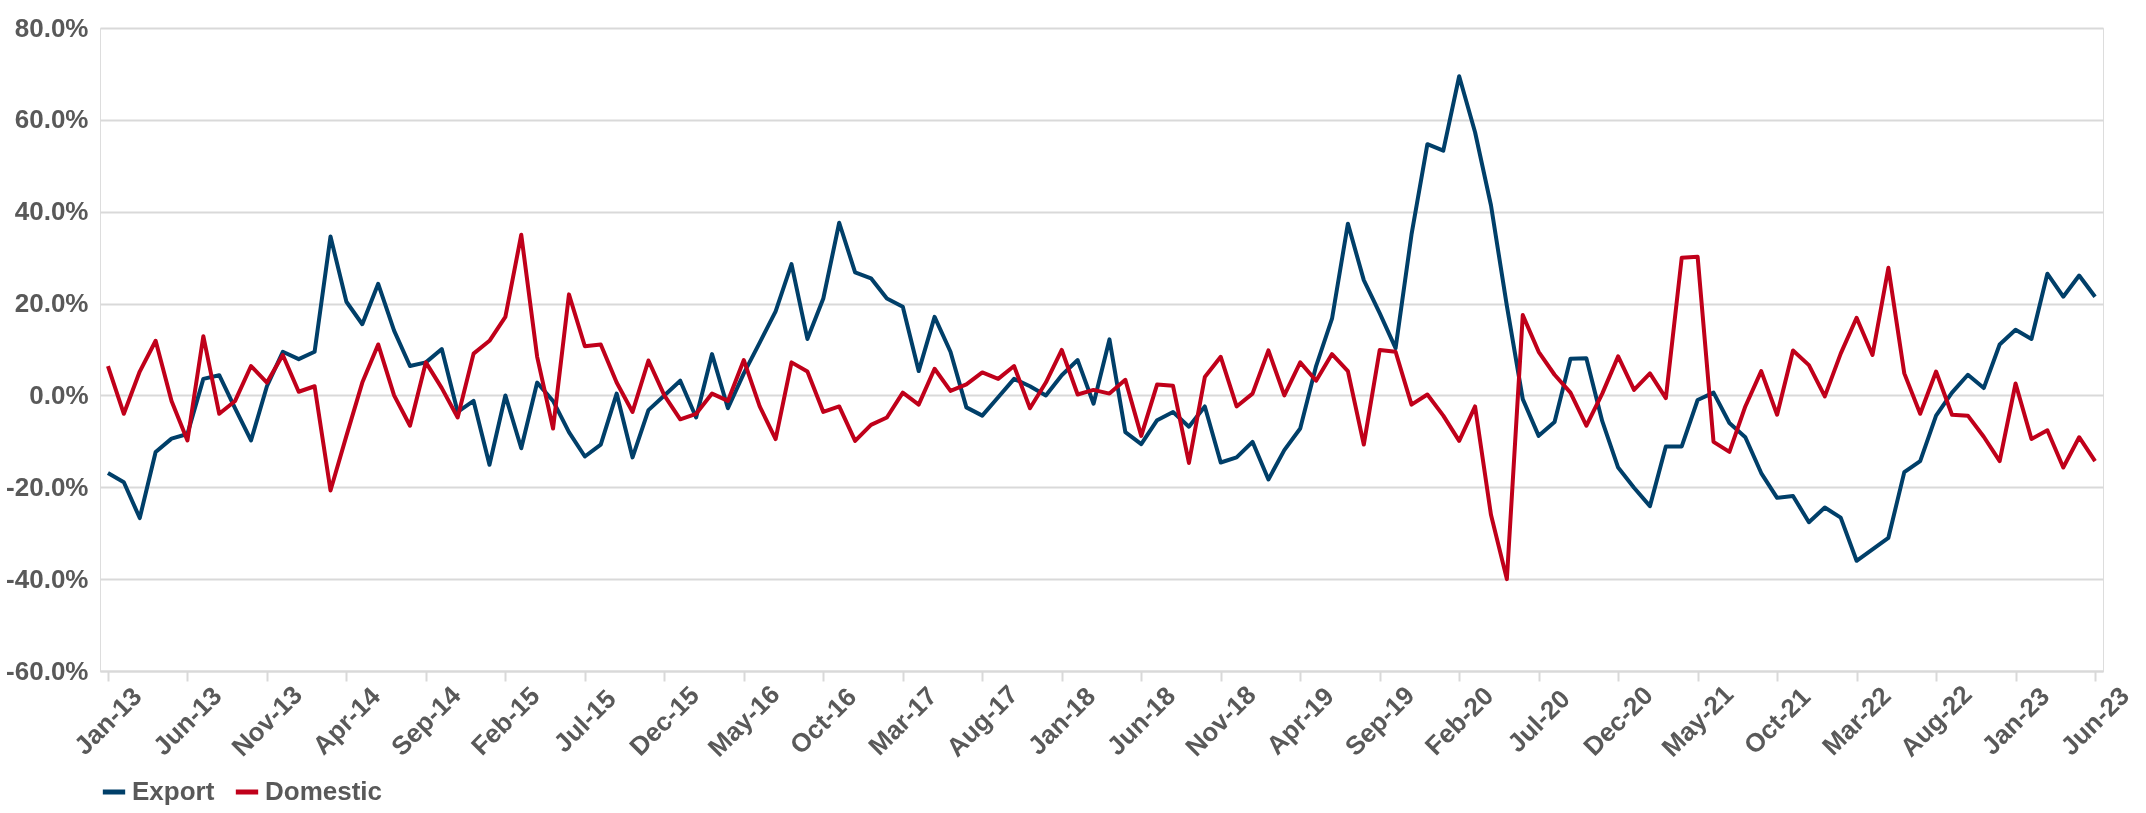 This screenshot has width=2146, height=813. What do you see at coordinates (47, 670) in the screenshot?
I see `y-tick-label: -60.0%` at bounding box center [47, 670].